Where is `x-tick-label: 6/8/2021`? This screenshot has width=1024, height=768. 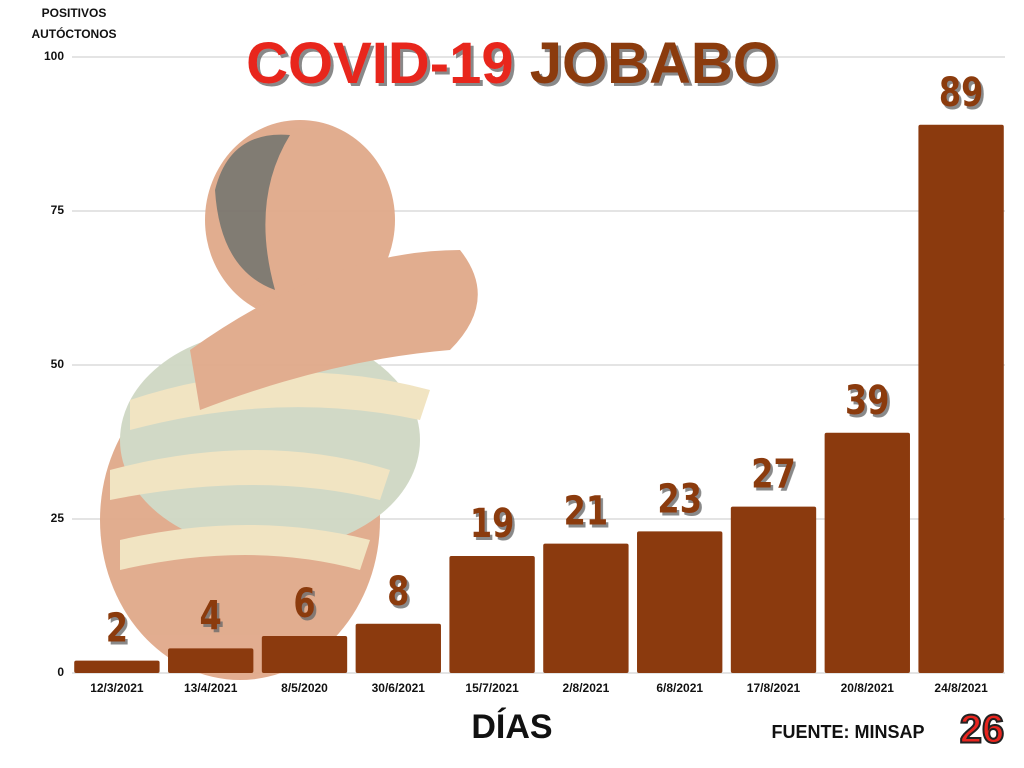
x-tick-label: 6/8/2021 is located at coordinates (679, 688).